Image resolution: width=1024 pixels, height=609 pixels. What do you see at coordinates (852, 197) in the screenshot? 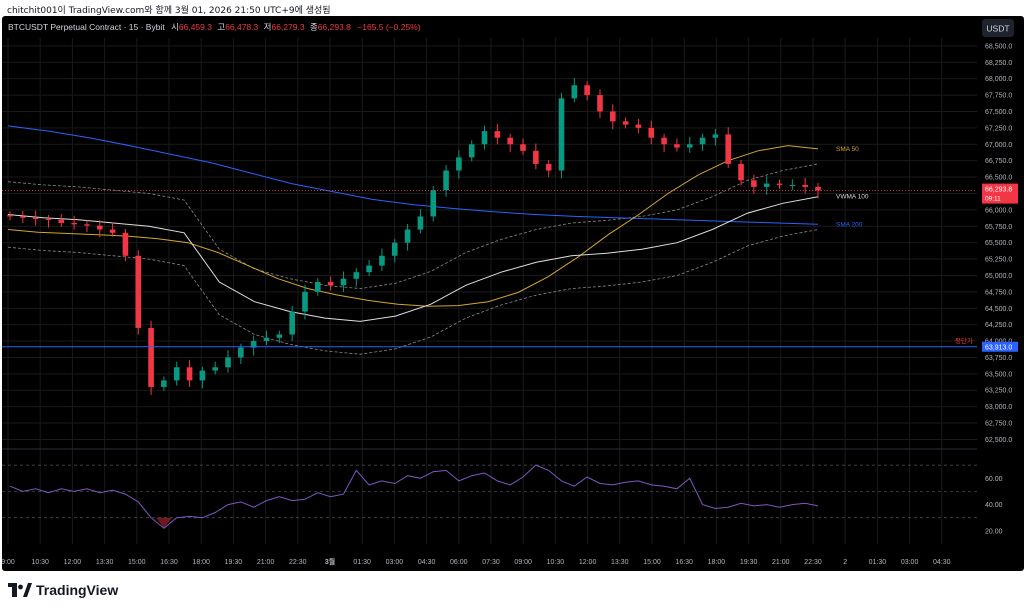
I see `vwma100-label: VWMA 100` at bounding box center [852, 197].